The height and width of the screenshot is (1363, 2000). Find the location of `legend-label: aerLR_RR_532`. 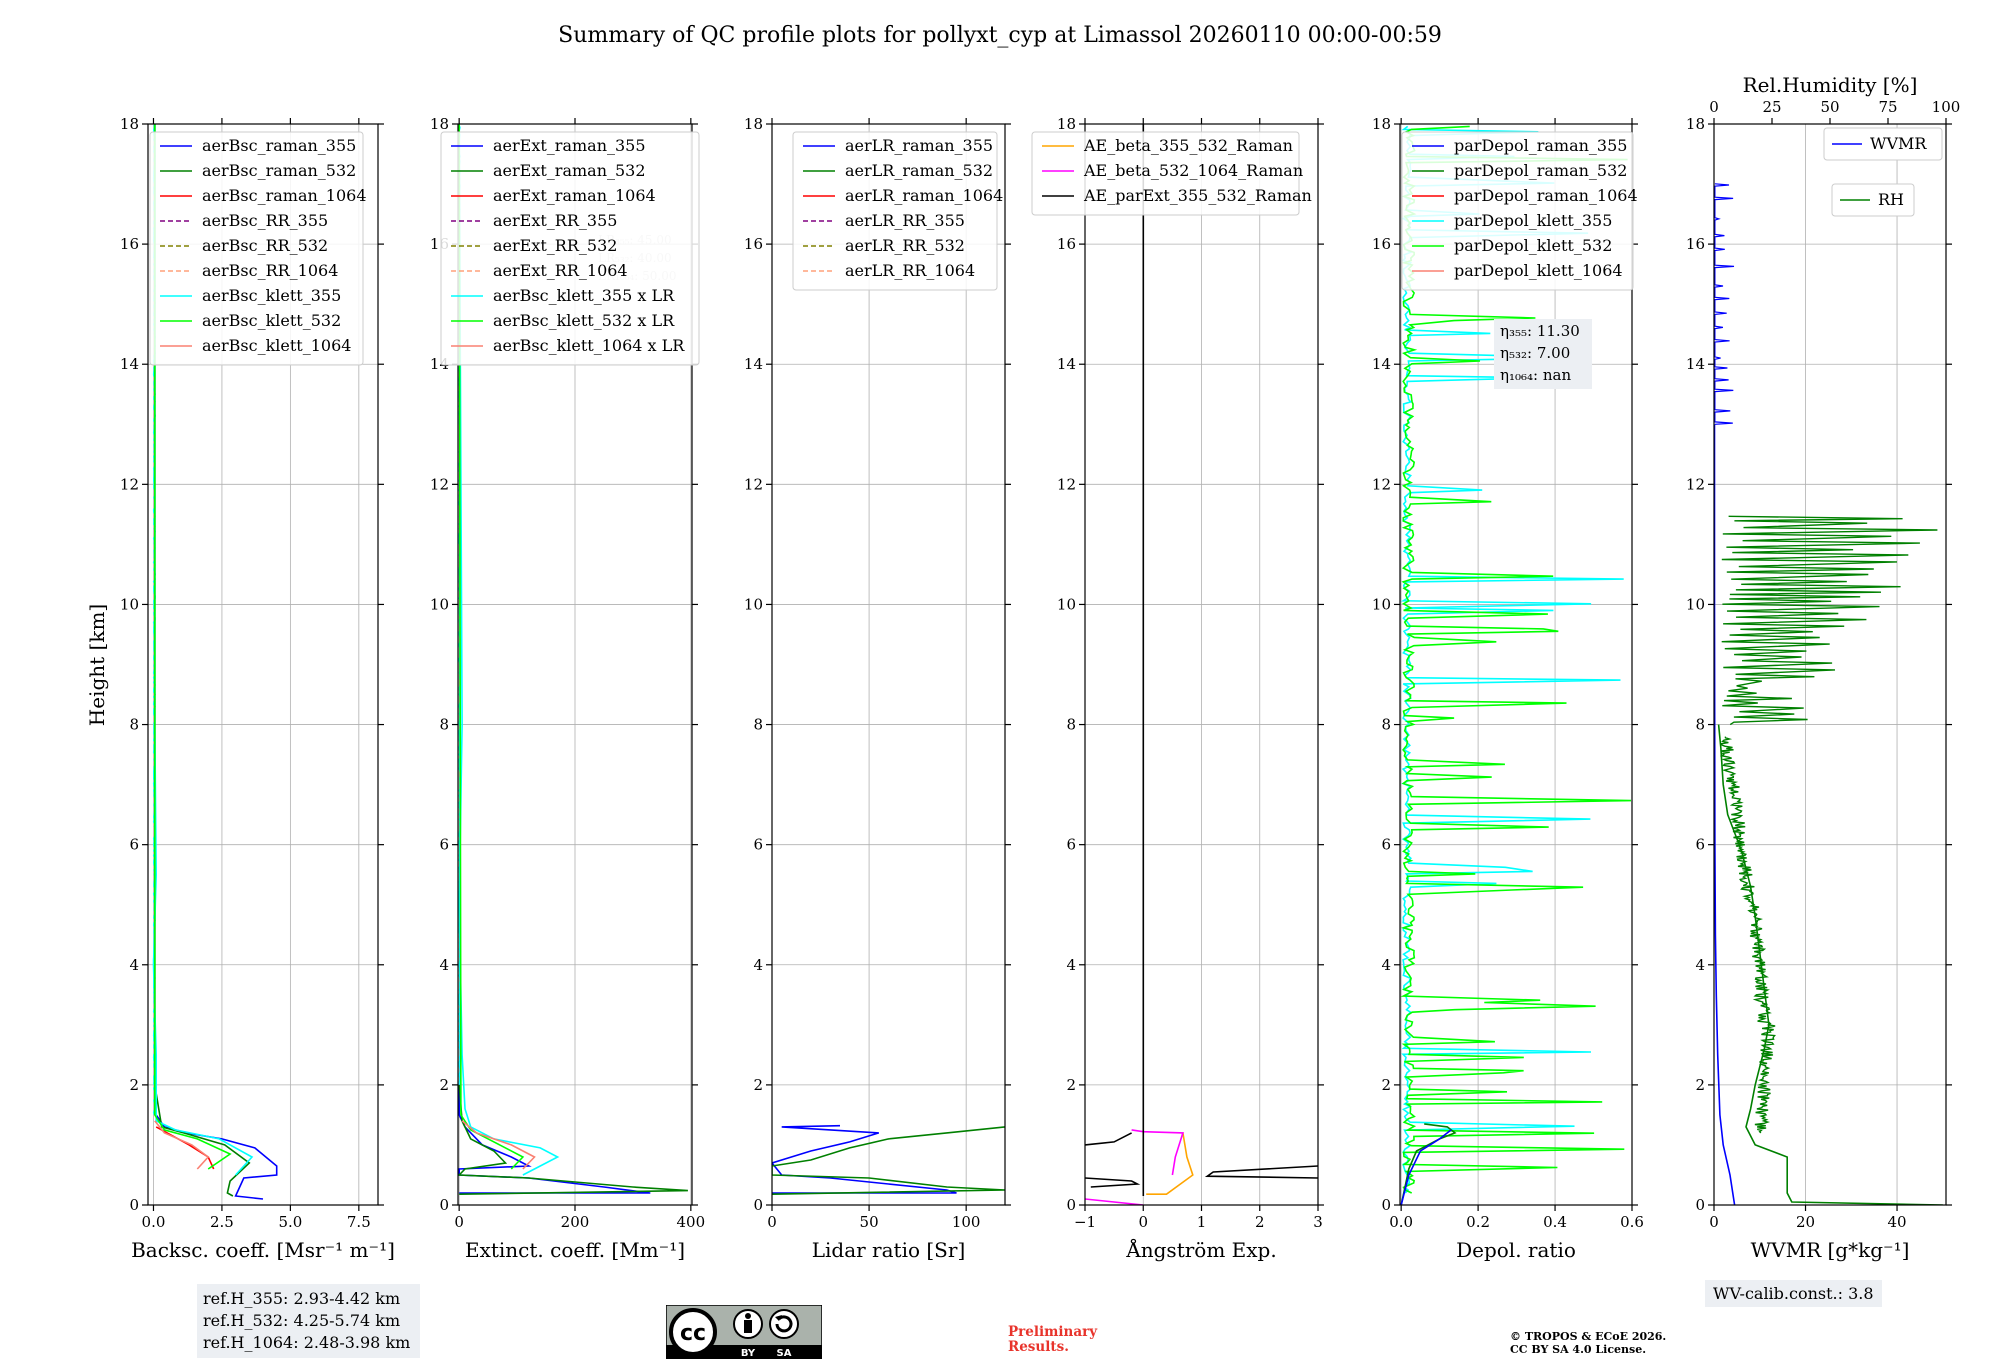

legend-label: aerLR_RR_532 is located at coordinates (905, 245).